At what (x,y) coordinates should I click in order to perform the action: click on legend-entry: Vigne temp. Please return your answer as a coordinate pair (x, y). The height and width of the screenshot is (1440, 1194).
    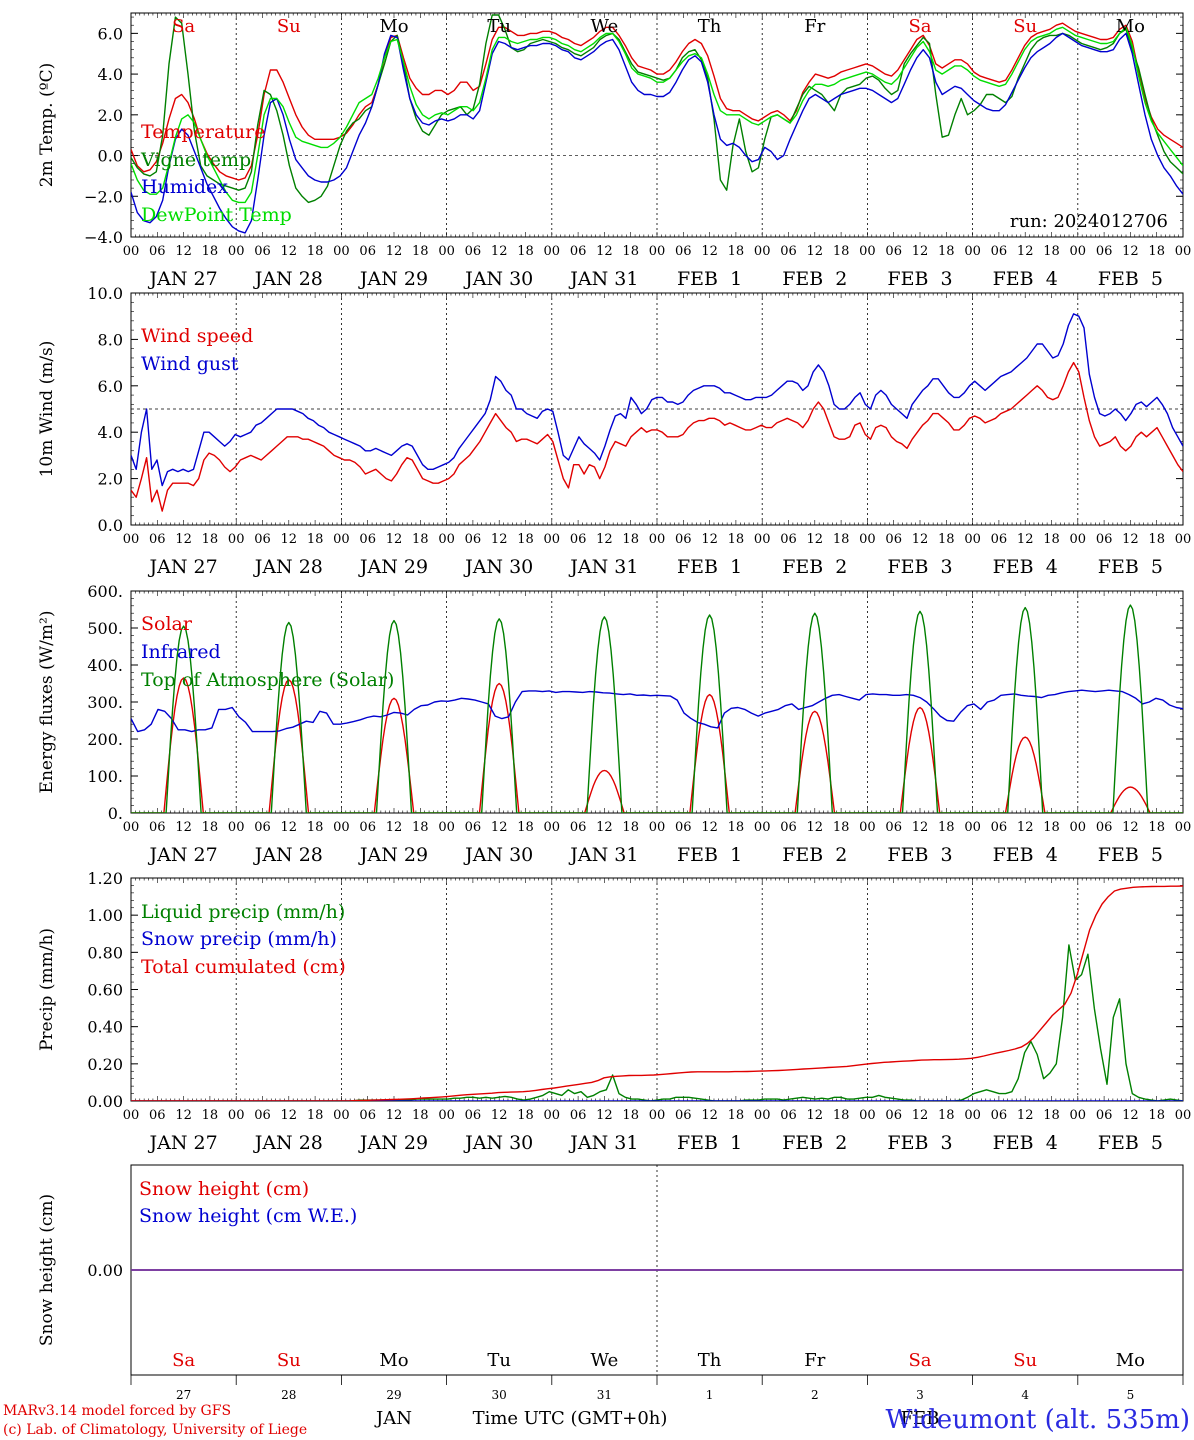
    Looking at the image, I should click on (195, 160).